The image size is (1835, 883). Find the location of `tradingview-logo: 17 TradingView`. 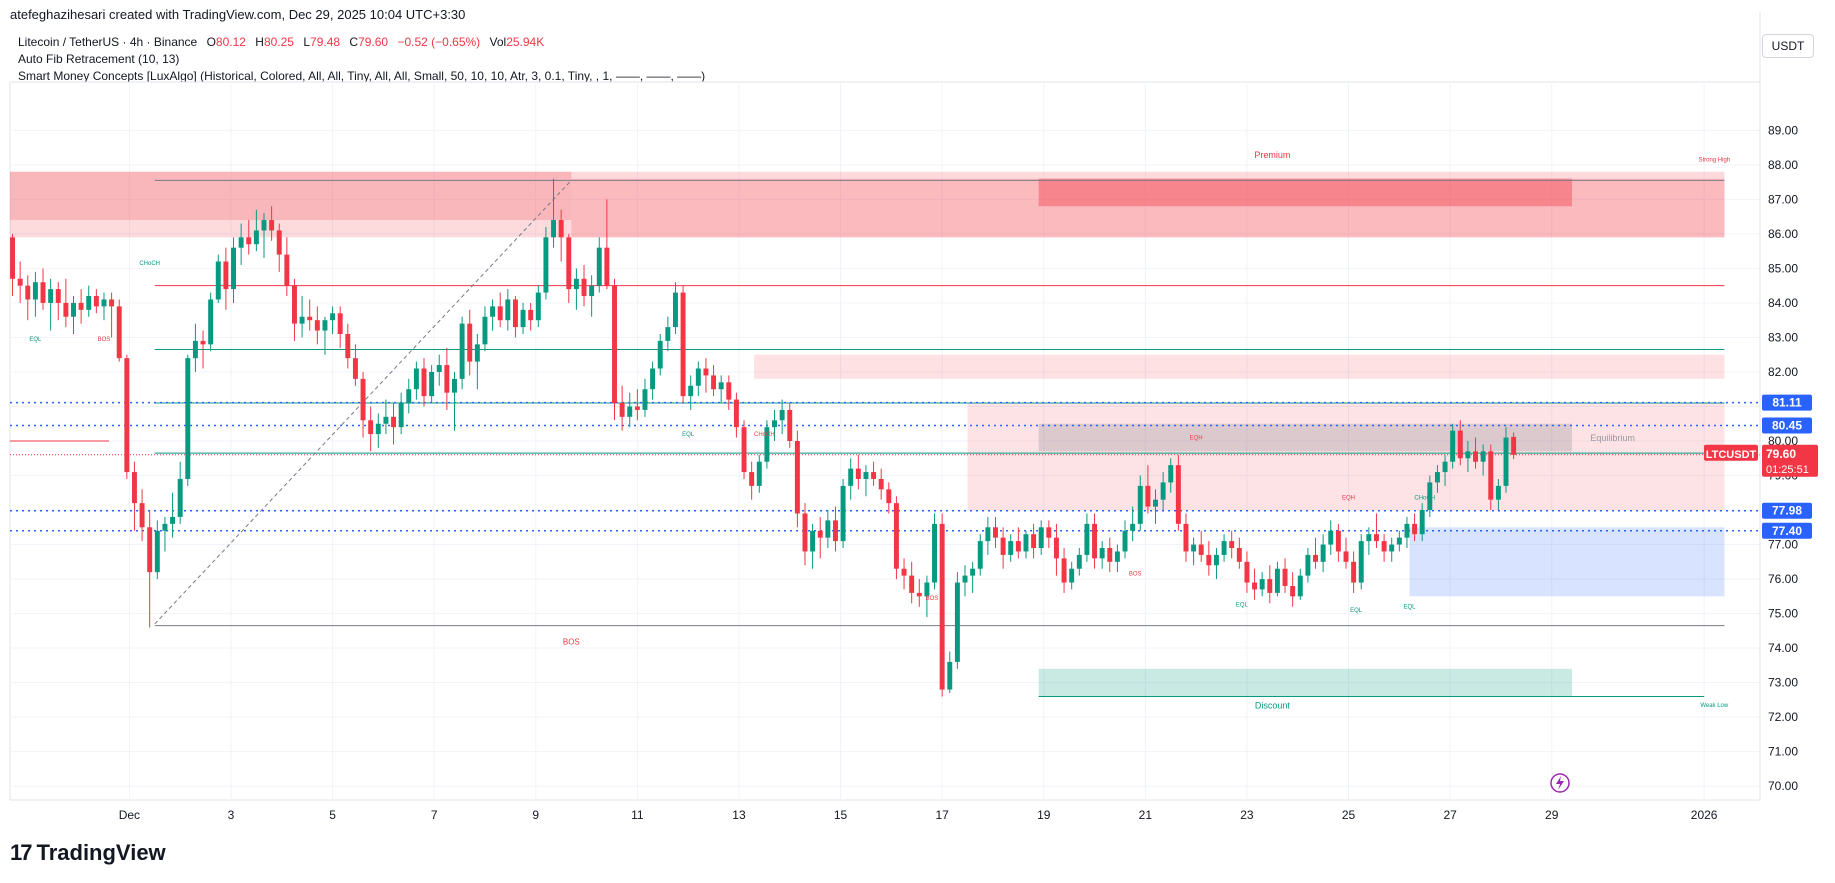

tradingview-logo: 17 TradingView is located at coordinates (88, 853).